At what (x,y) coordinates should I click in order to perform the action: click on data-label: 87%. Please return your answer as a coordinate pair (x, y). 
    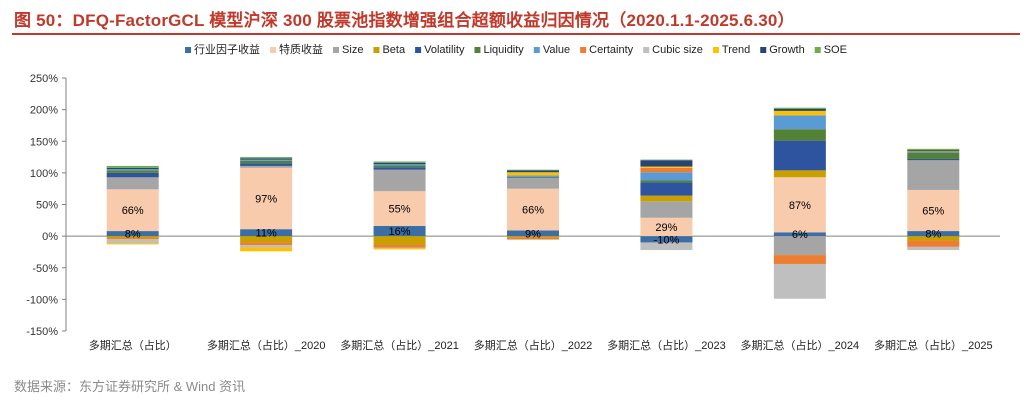
    Looking at the image, I should click on (800, 206).